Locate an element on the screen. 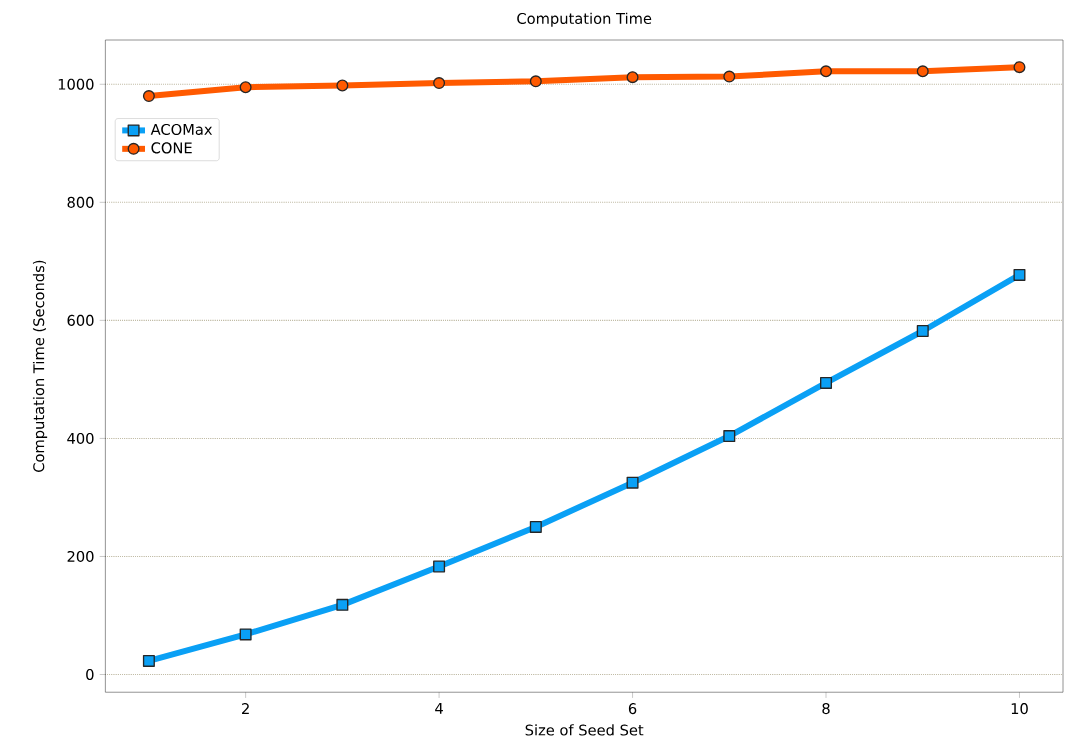 The width and height of the screenshot is (1067, 755). x-tick-label: 6 is located at coordinates (632, 709).